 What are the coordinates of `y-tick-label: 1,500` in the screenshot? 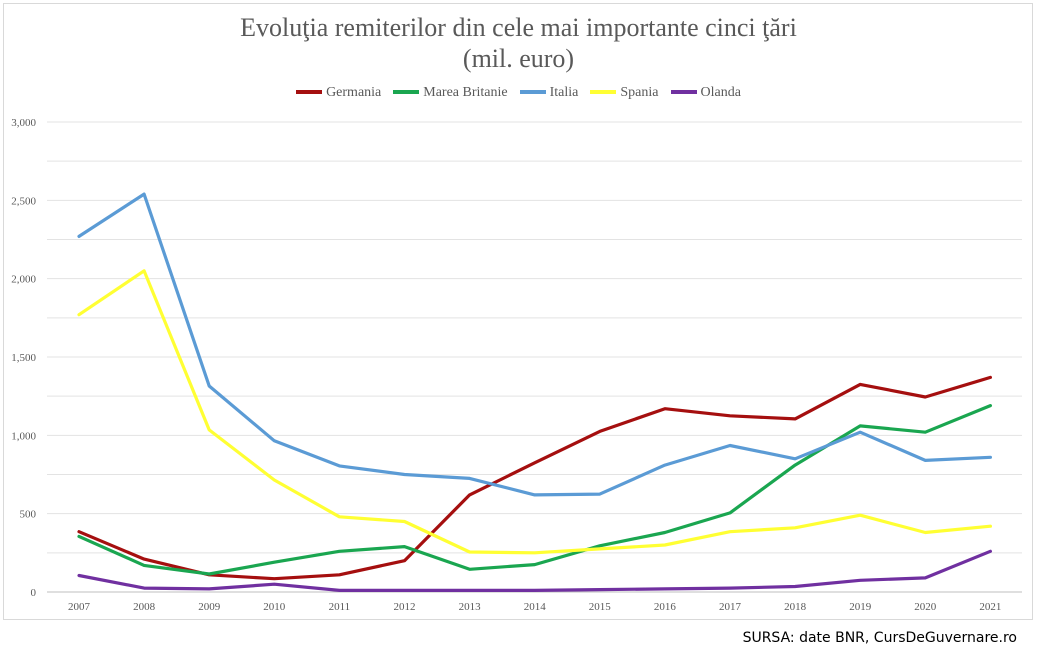 It's located at (23, 358).